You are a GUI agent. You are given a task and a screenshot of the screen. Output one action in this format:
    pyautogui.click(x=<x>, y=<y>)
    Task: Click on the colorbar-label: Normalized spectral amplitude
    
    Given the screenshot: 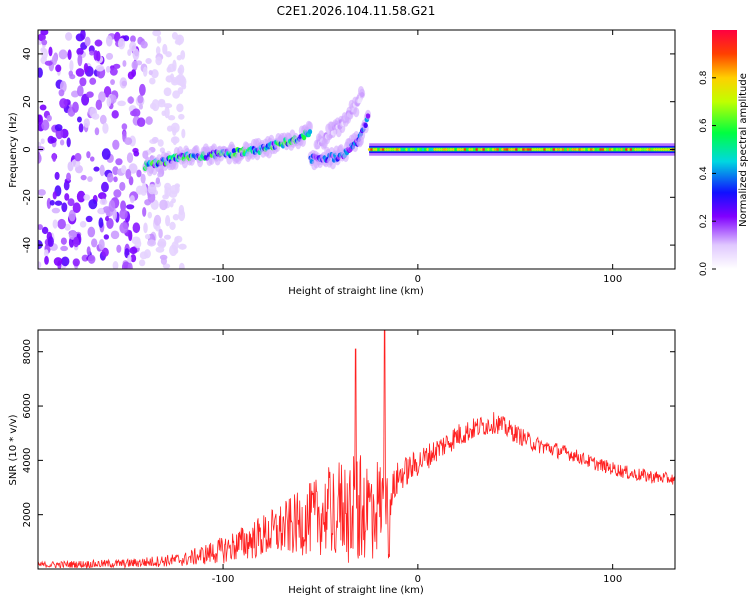 What is the action you would take?
    pyautogui.click(x=743, y=150)
    